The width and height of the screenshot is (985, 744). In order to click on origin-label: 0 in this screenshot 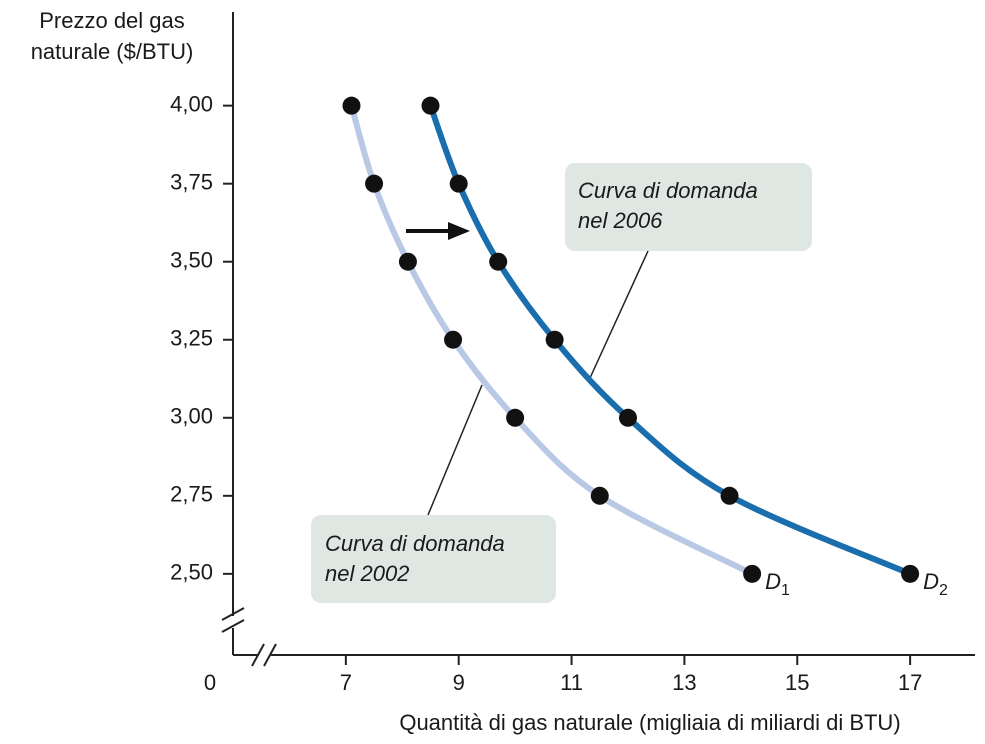, I will do `click(210, 682)`.